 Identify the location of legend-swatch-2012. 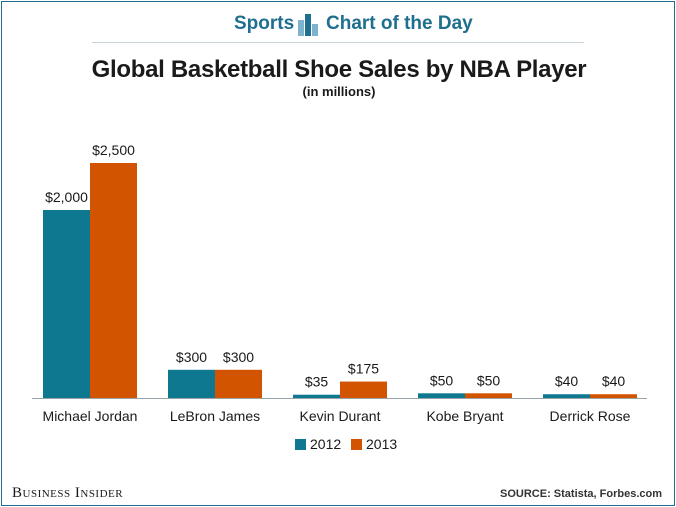
(300, 444).